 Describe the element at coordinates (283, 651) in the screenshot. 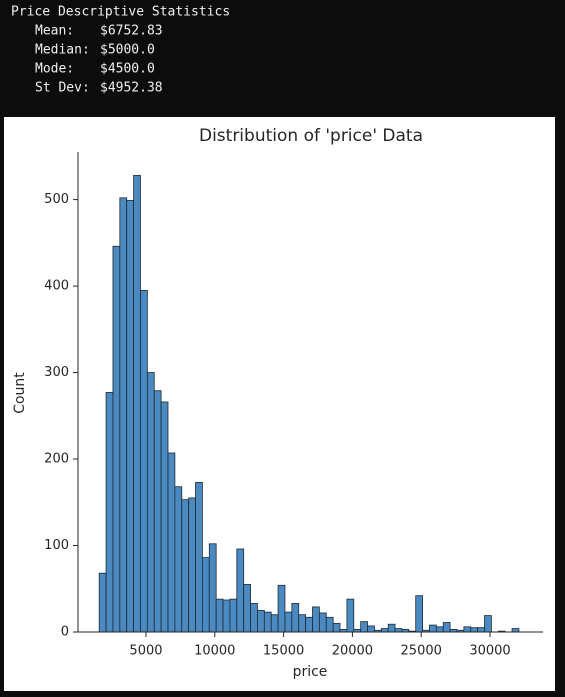

I see `x-tick-label: 15000` at that location.